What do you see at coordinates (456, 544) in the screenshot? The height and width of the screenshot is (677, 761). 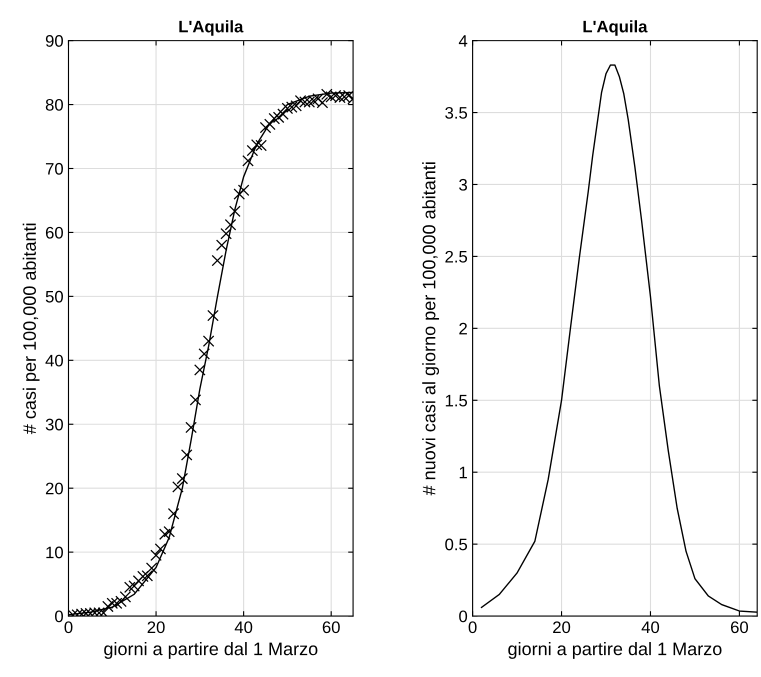 I see `y-tick-label: 0.5` at bounding box center [456, 544].